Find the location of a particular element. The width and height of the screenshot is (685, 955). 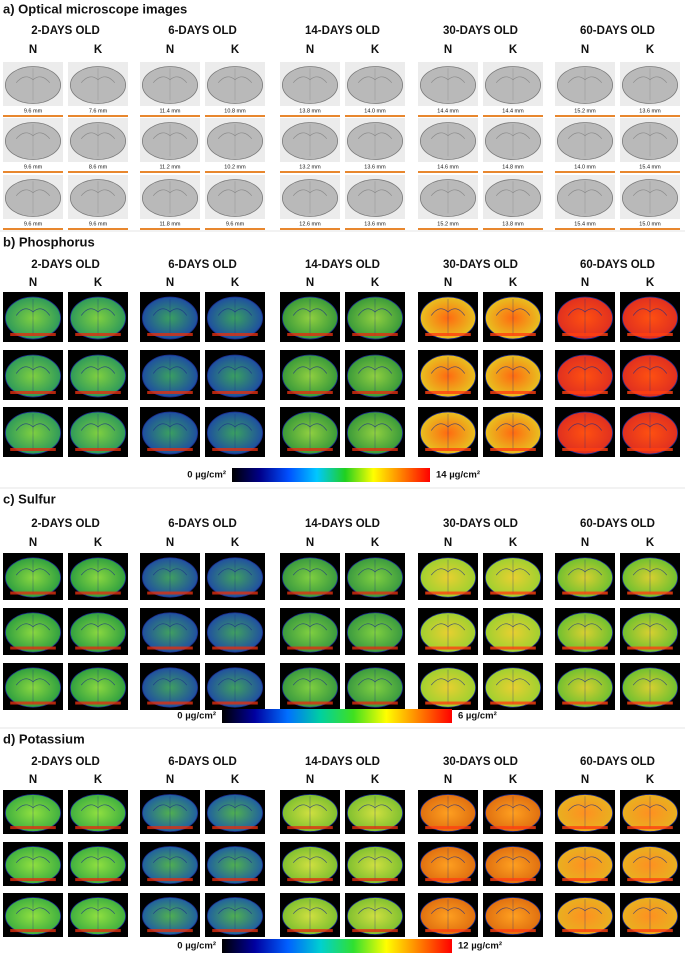

panel-title: a) Optical microscope images is located at coordinates (95, 8).